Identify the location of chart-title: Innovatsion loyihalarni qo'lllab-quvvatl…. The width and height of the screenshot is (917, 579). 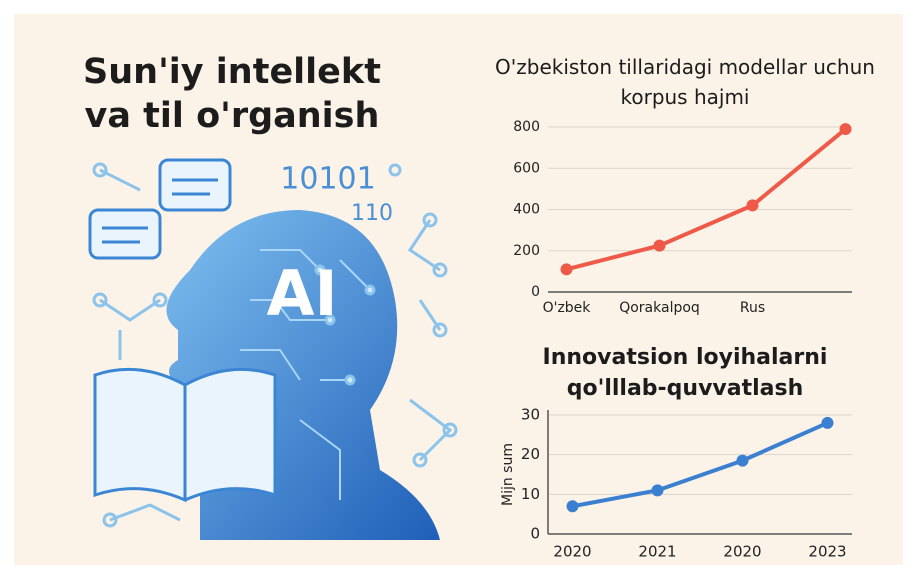
(685, 373).